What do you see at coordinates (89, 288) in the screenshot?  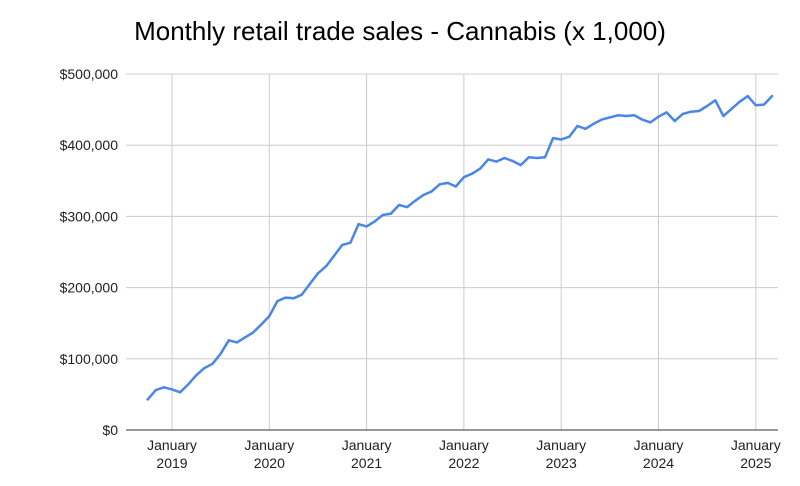 I see `y-tick-label: $200,000` at bounding box center [89, 288].